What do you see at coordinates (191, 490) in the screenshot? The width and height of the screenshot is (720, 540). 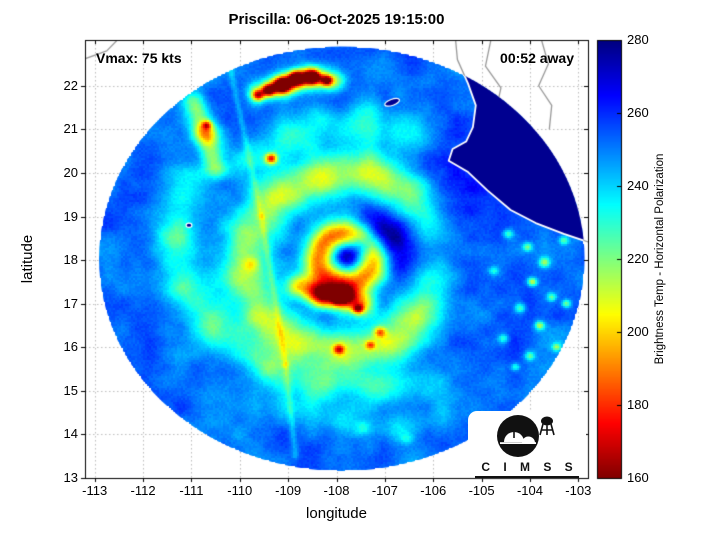 I see `x-tick-label: -111` at bounding box center [191, 490].